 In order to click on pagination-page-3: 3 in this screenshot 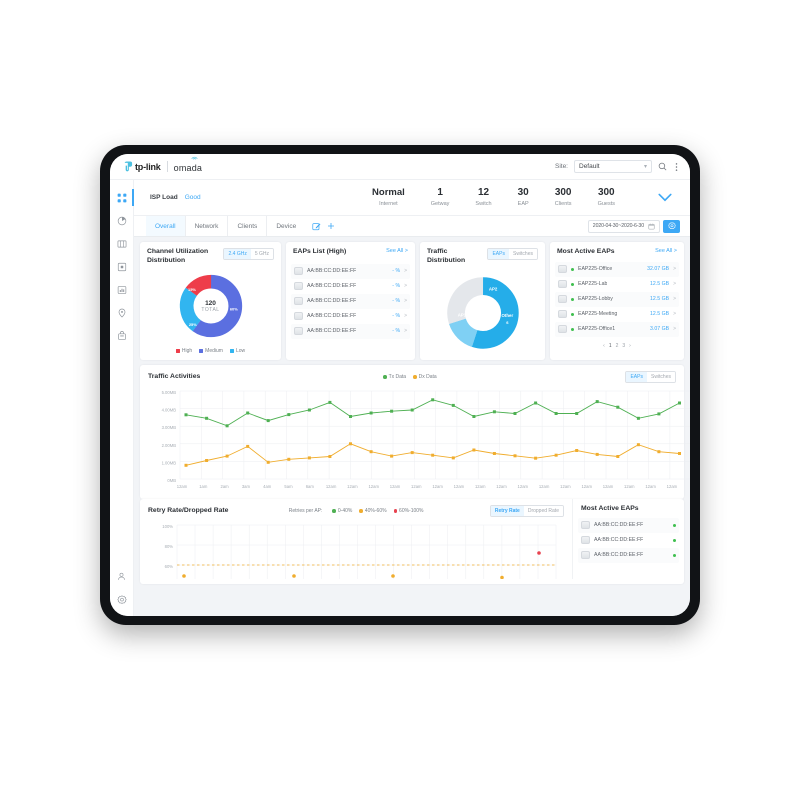, I will do `click(624, 345)`.